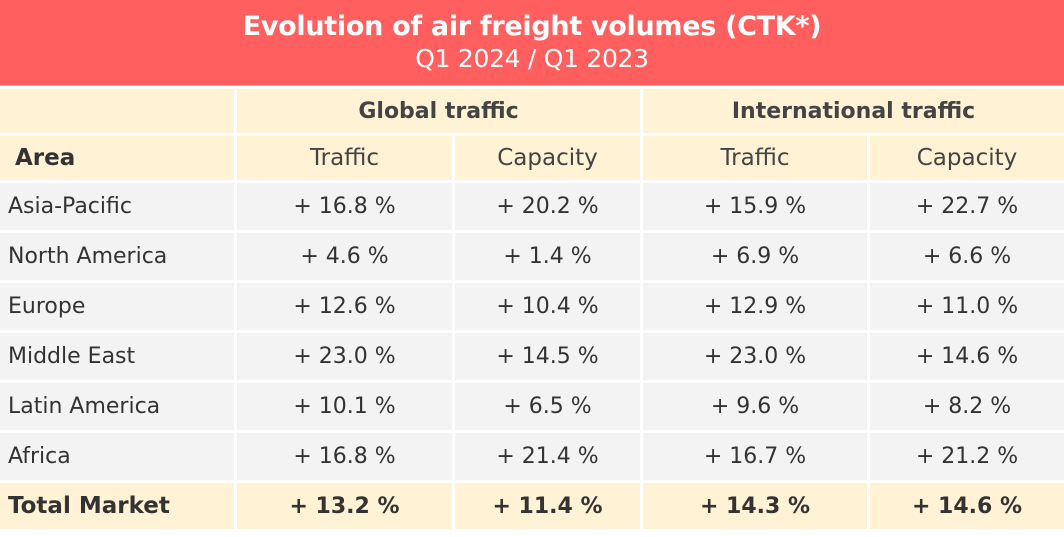  Describe the element at coordinates (547, 506) in the screenshot. I see `total-global-capacity-cell: + 11.4 %` at that location.